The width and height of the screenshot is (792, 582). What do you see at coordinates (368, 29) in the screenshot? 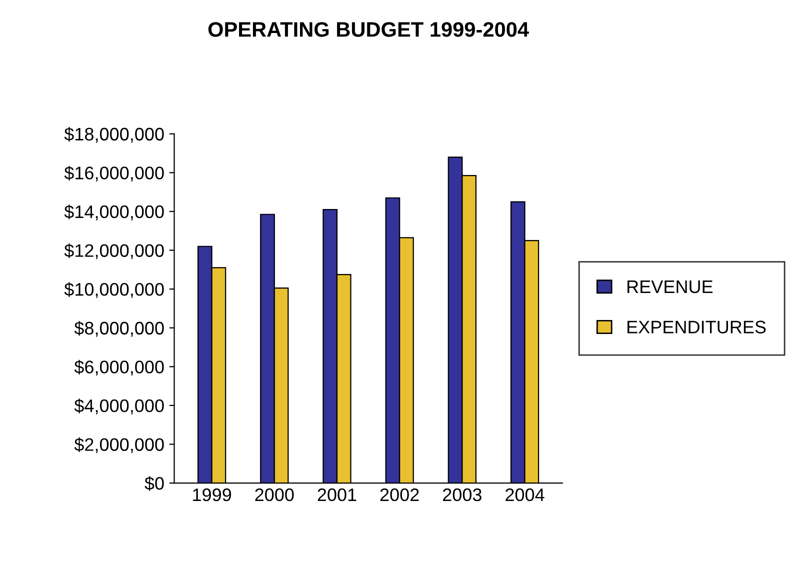
I see `chart-title: OPERATING BUDGET 1999-2004` at bounding box center [368, 29].